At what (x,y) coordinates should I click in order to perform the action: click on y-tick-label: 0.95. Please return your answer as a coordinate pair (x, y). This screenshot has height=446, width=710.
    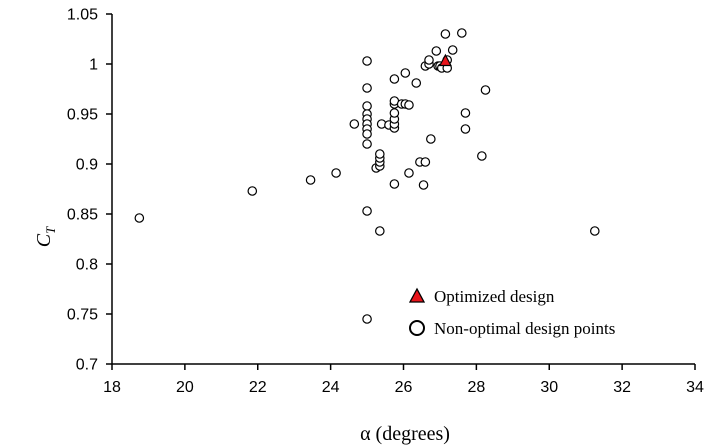
    Looking at the image, I should click on (82, 115).